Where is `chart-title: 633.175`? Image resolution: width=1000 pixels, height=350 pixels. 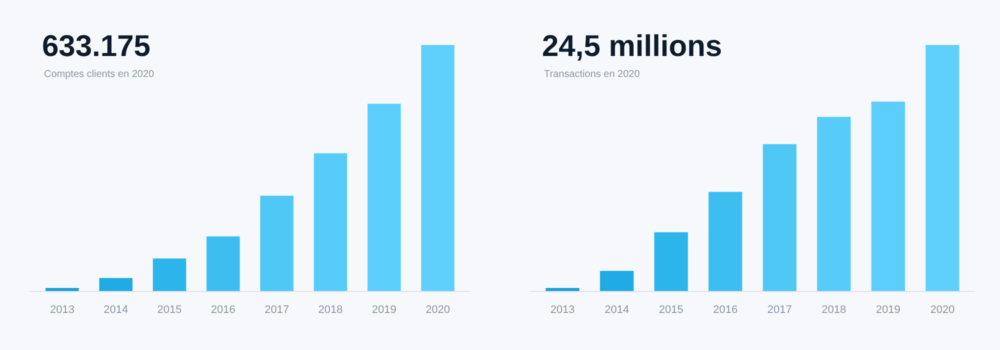
chart-title: 633.175 is located at coordinates (96, 46).